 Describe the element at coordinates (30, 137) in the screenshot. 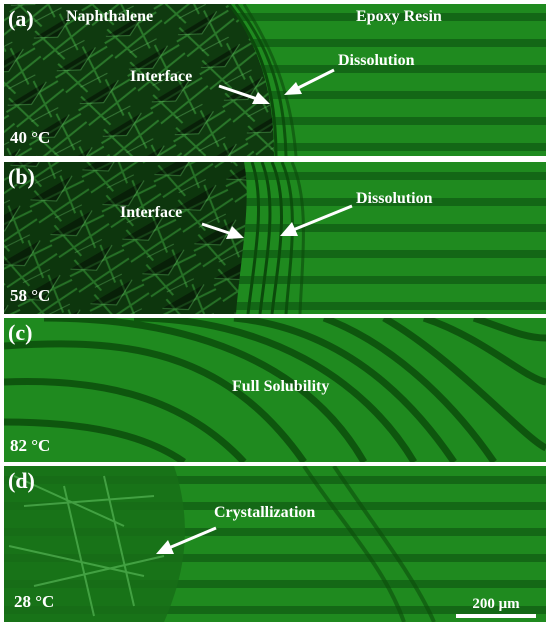

I see `temperature-label: 40 °C` at that location.